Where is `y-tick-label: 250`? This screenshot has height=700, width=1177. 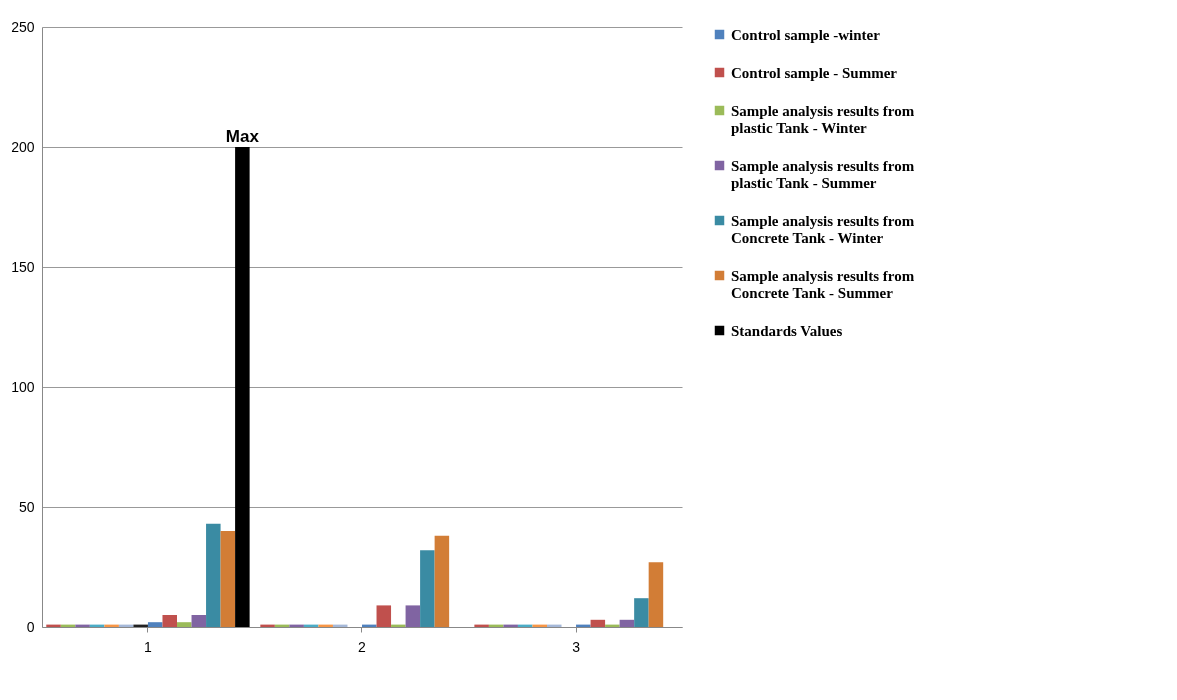 y-tick-label: 250 is located at coordinates (23, 26).